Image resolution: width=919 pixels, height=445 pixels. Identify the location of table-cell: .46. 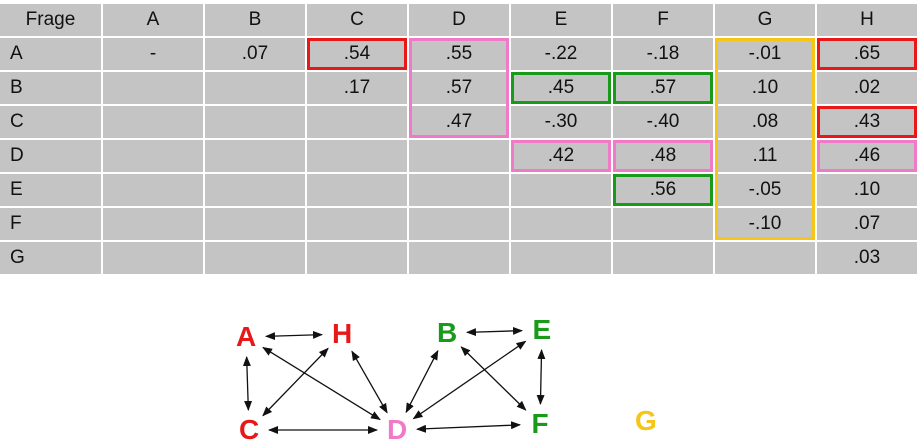
(867, 156).